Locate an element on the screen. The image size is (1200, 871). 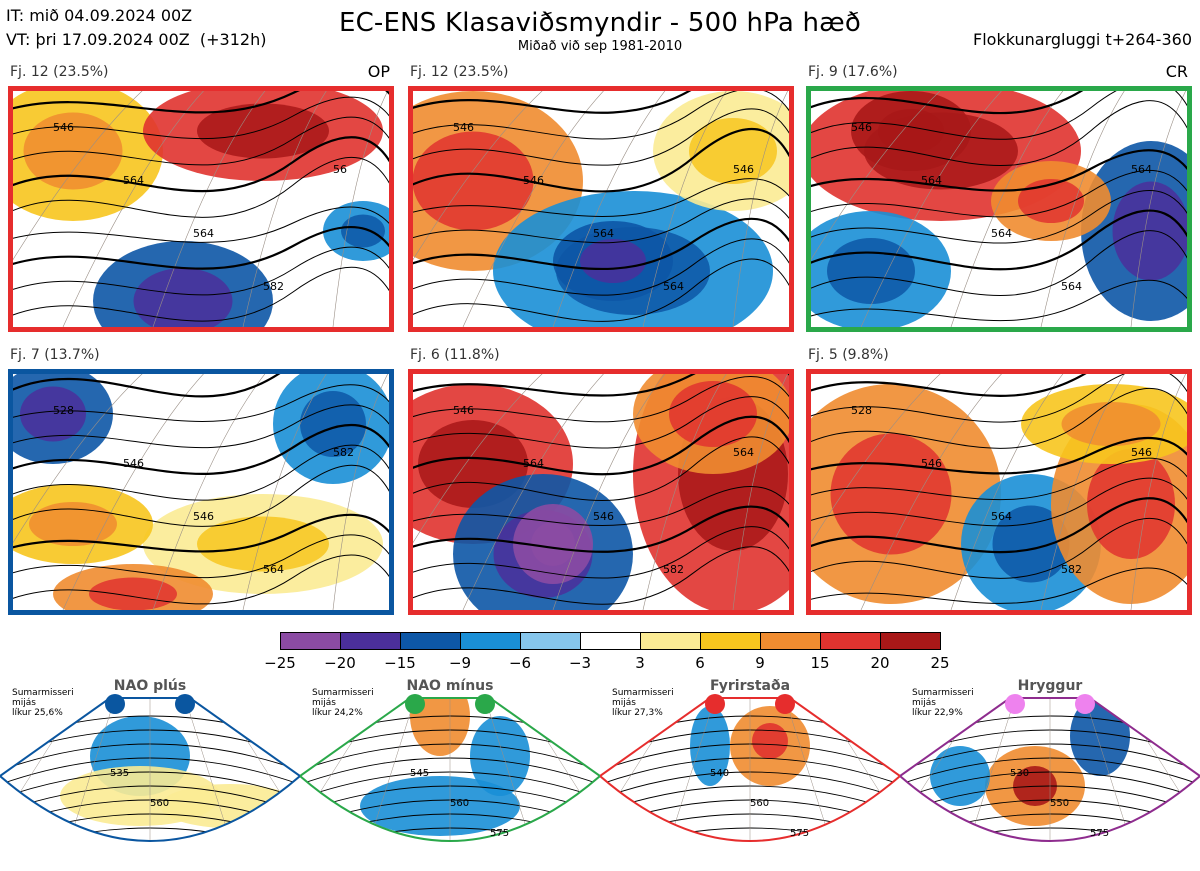
cluster-panel-6: Fj. 5 (9.8%) 528 546 564 582 546 is located at coordinates (999, 481).